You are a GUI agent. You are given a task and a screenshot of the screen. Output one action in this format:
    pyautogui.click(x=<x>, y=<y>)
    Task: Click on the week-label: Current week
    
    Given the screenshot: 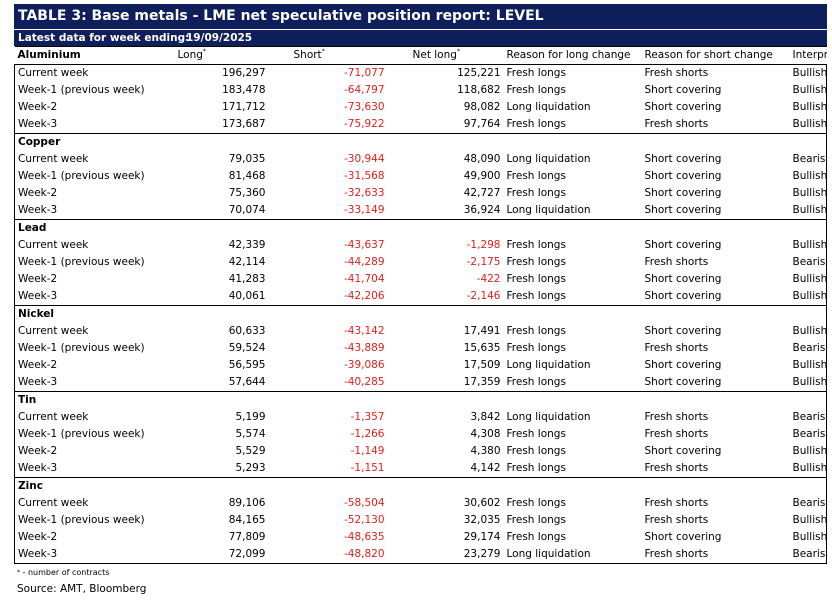 What is the action you would take?
    pyautogui.click(x=85, y=73)
    